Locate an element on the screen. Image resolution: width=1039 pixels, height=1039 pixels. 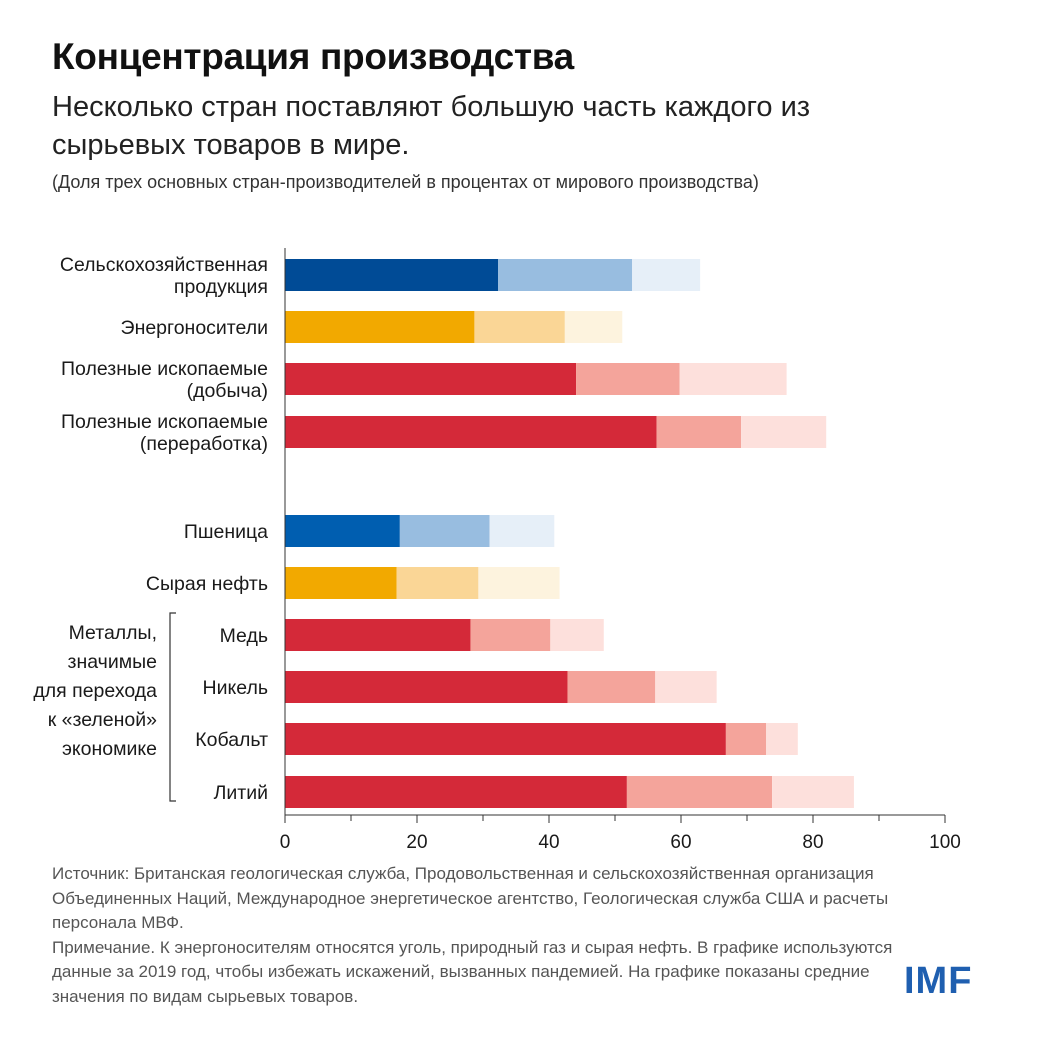
category-label: Сырая нефть is located at coordinates (207, 584).